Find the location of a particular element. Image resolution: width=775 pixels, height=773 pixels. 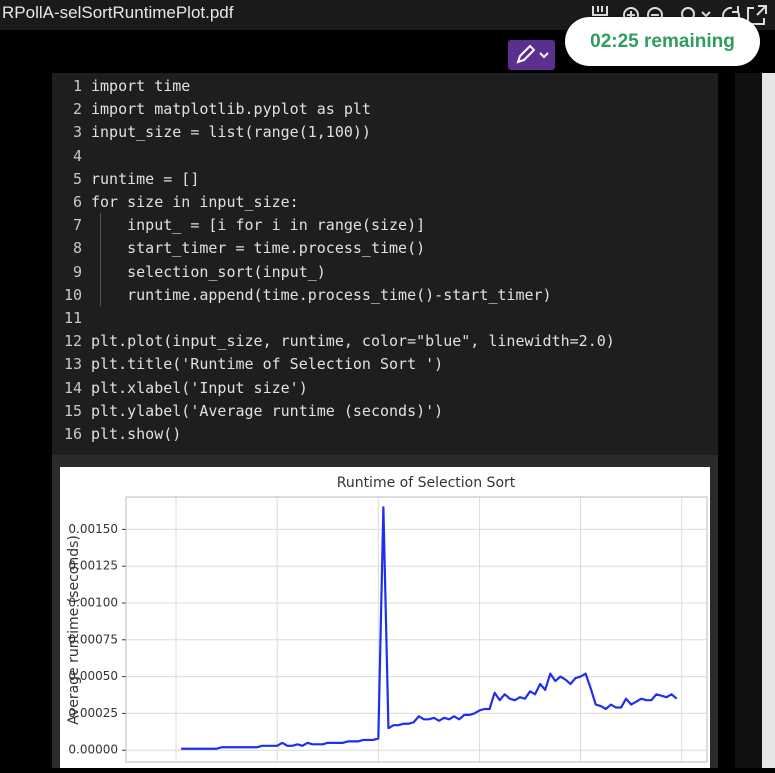

indent-guide is located at coordinates (100, 259).